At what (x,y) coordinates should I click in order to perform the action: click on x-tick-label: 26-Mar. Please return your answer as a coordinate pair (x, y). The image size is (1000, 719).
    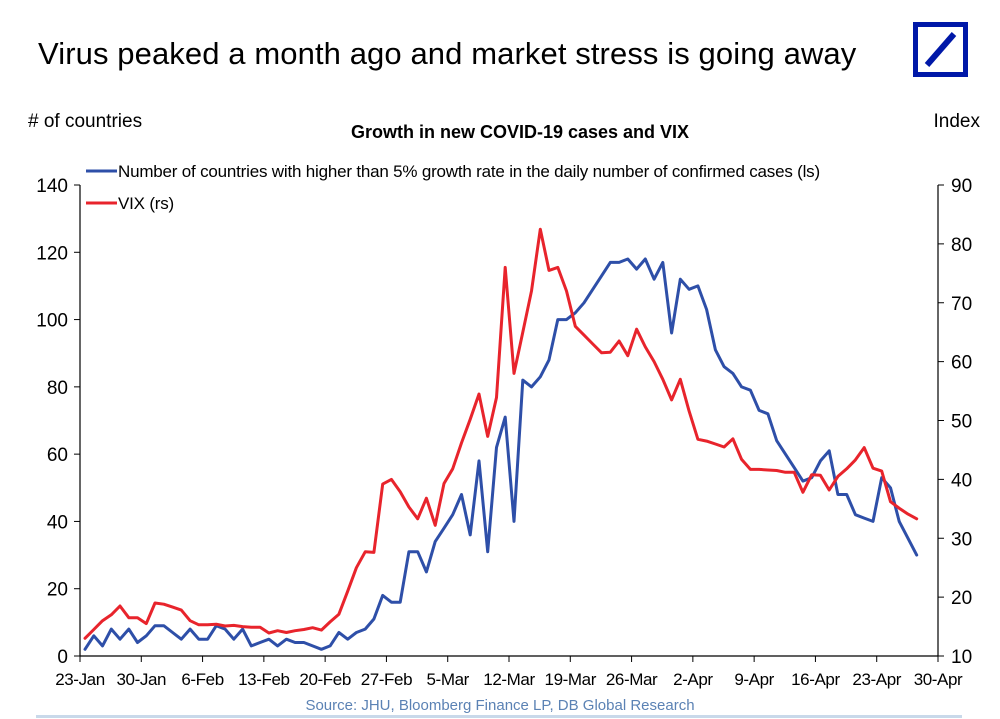
    Looking at the image, I should click on (632, 679).